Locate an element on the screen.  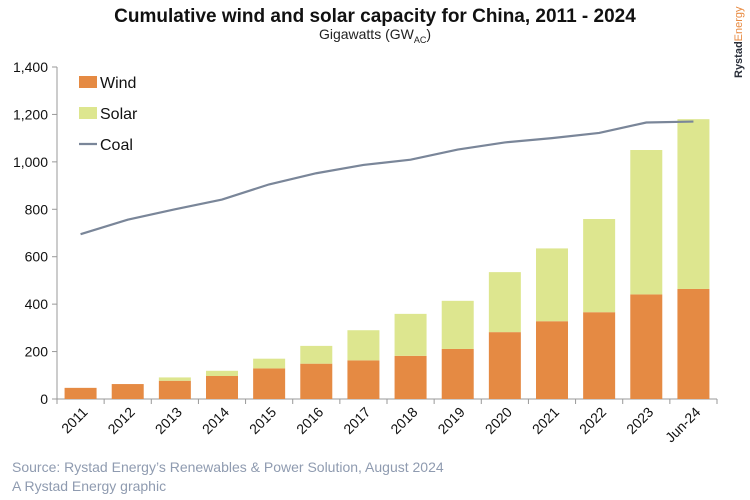
legend-label-wind: Wind is located at coordinates (118, 83).